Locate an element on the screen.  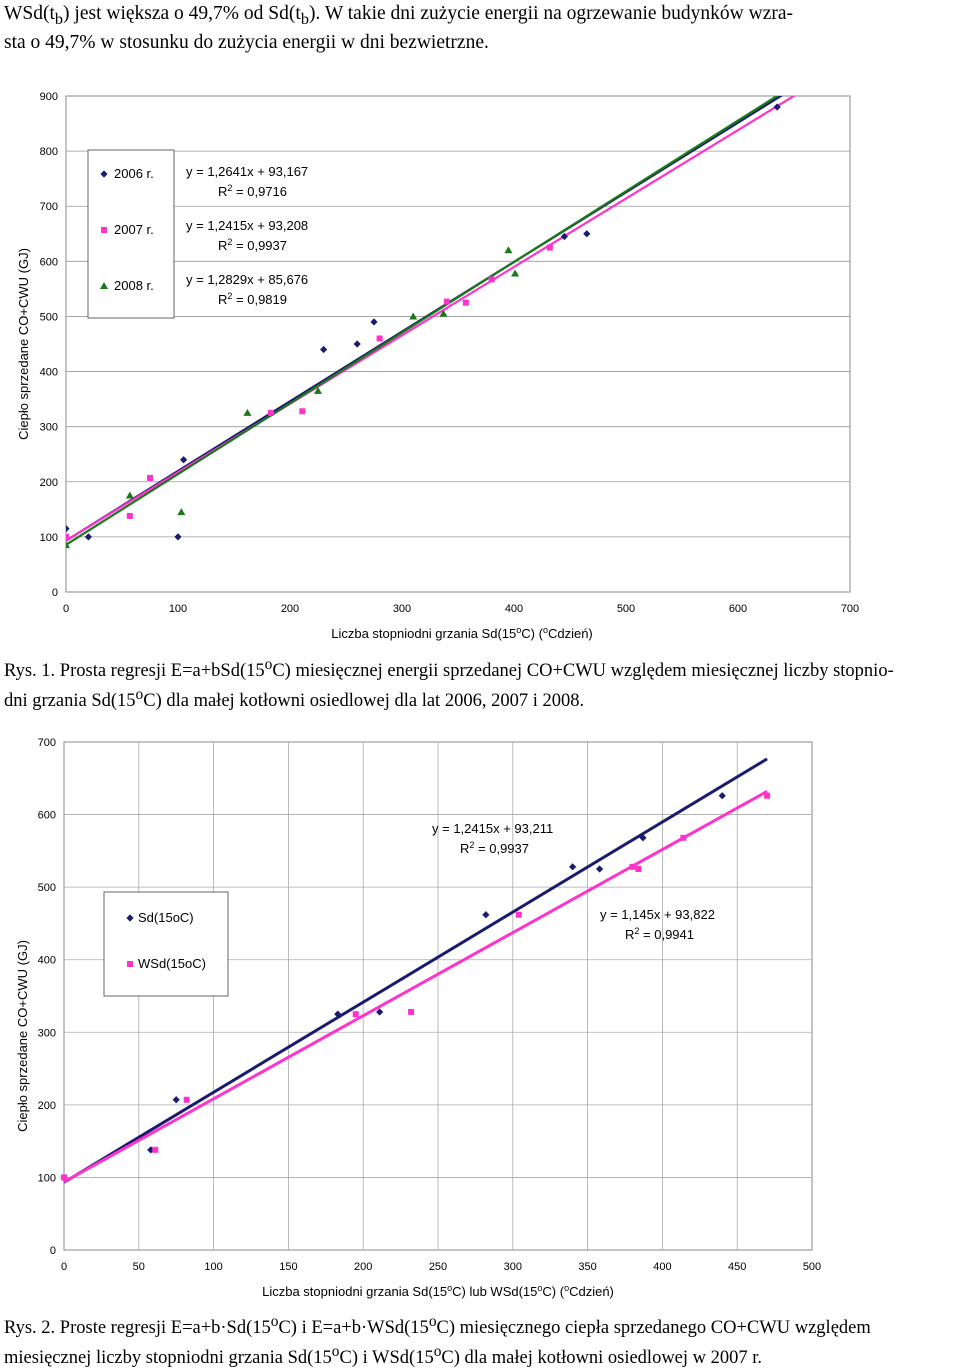
trend-r2: R2 = 0,9819 is located at coordinates (252, 299).